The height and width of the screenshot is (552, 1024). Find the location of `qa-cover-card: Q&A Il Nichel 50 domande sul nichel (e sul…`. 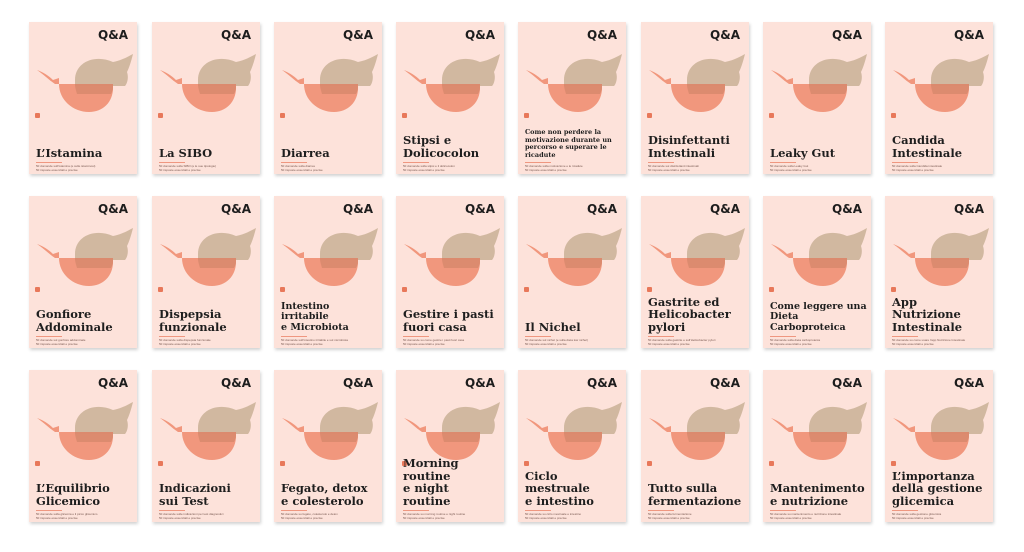

qa-cover-card: Q&A Il Nichel 50 domande sul nichel (e sul… is located at coordinates (572, 272).